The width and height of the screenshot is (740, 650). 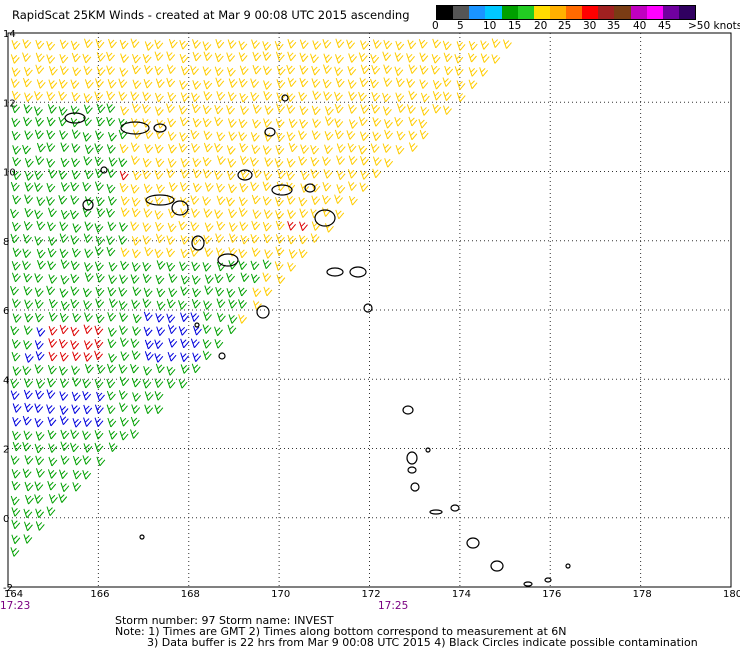 I want to click on lon-tick-label: 174, so click(x=461, y=594).